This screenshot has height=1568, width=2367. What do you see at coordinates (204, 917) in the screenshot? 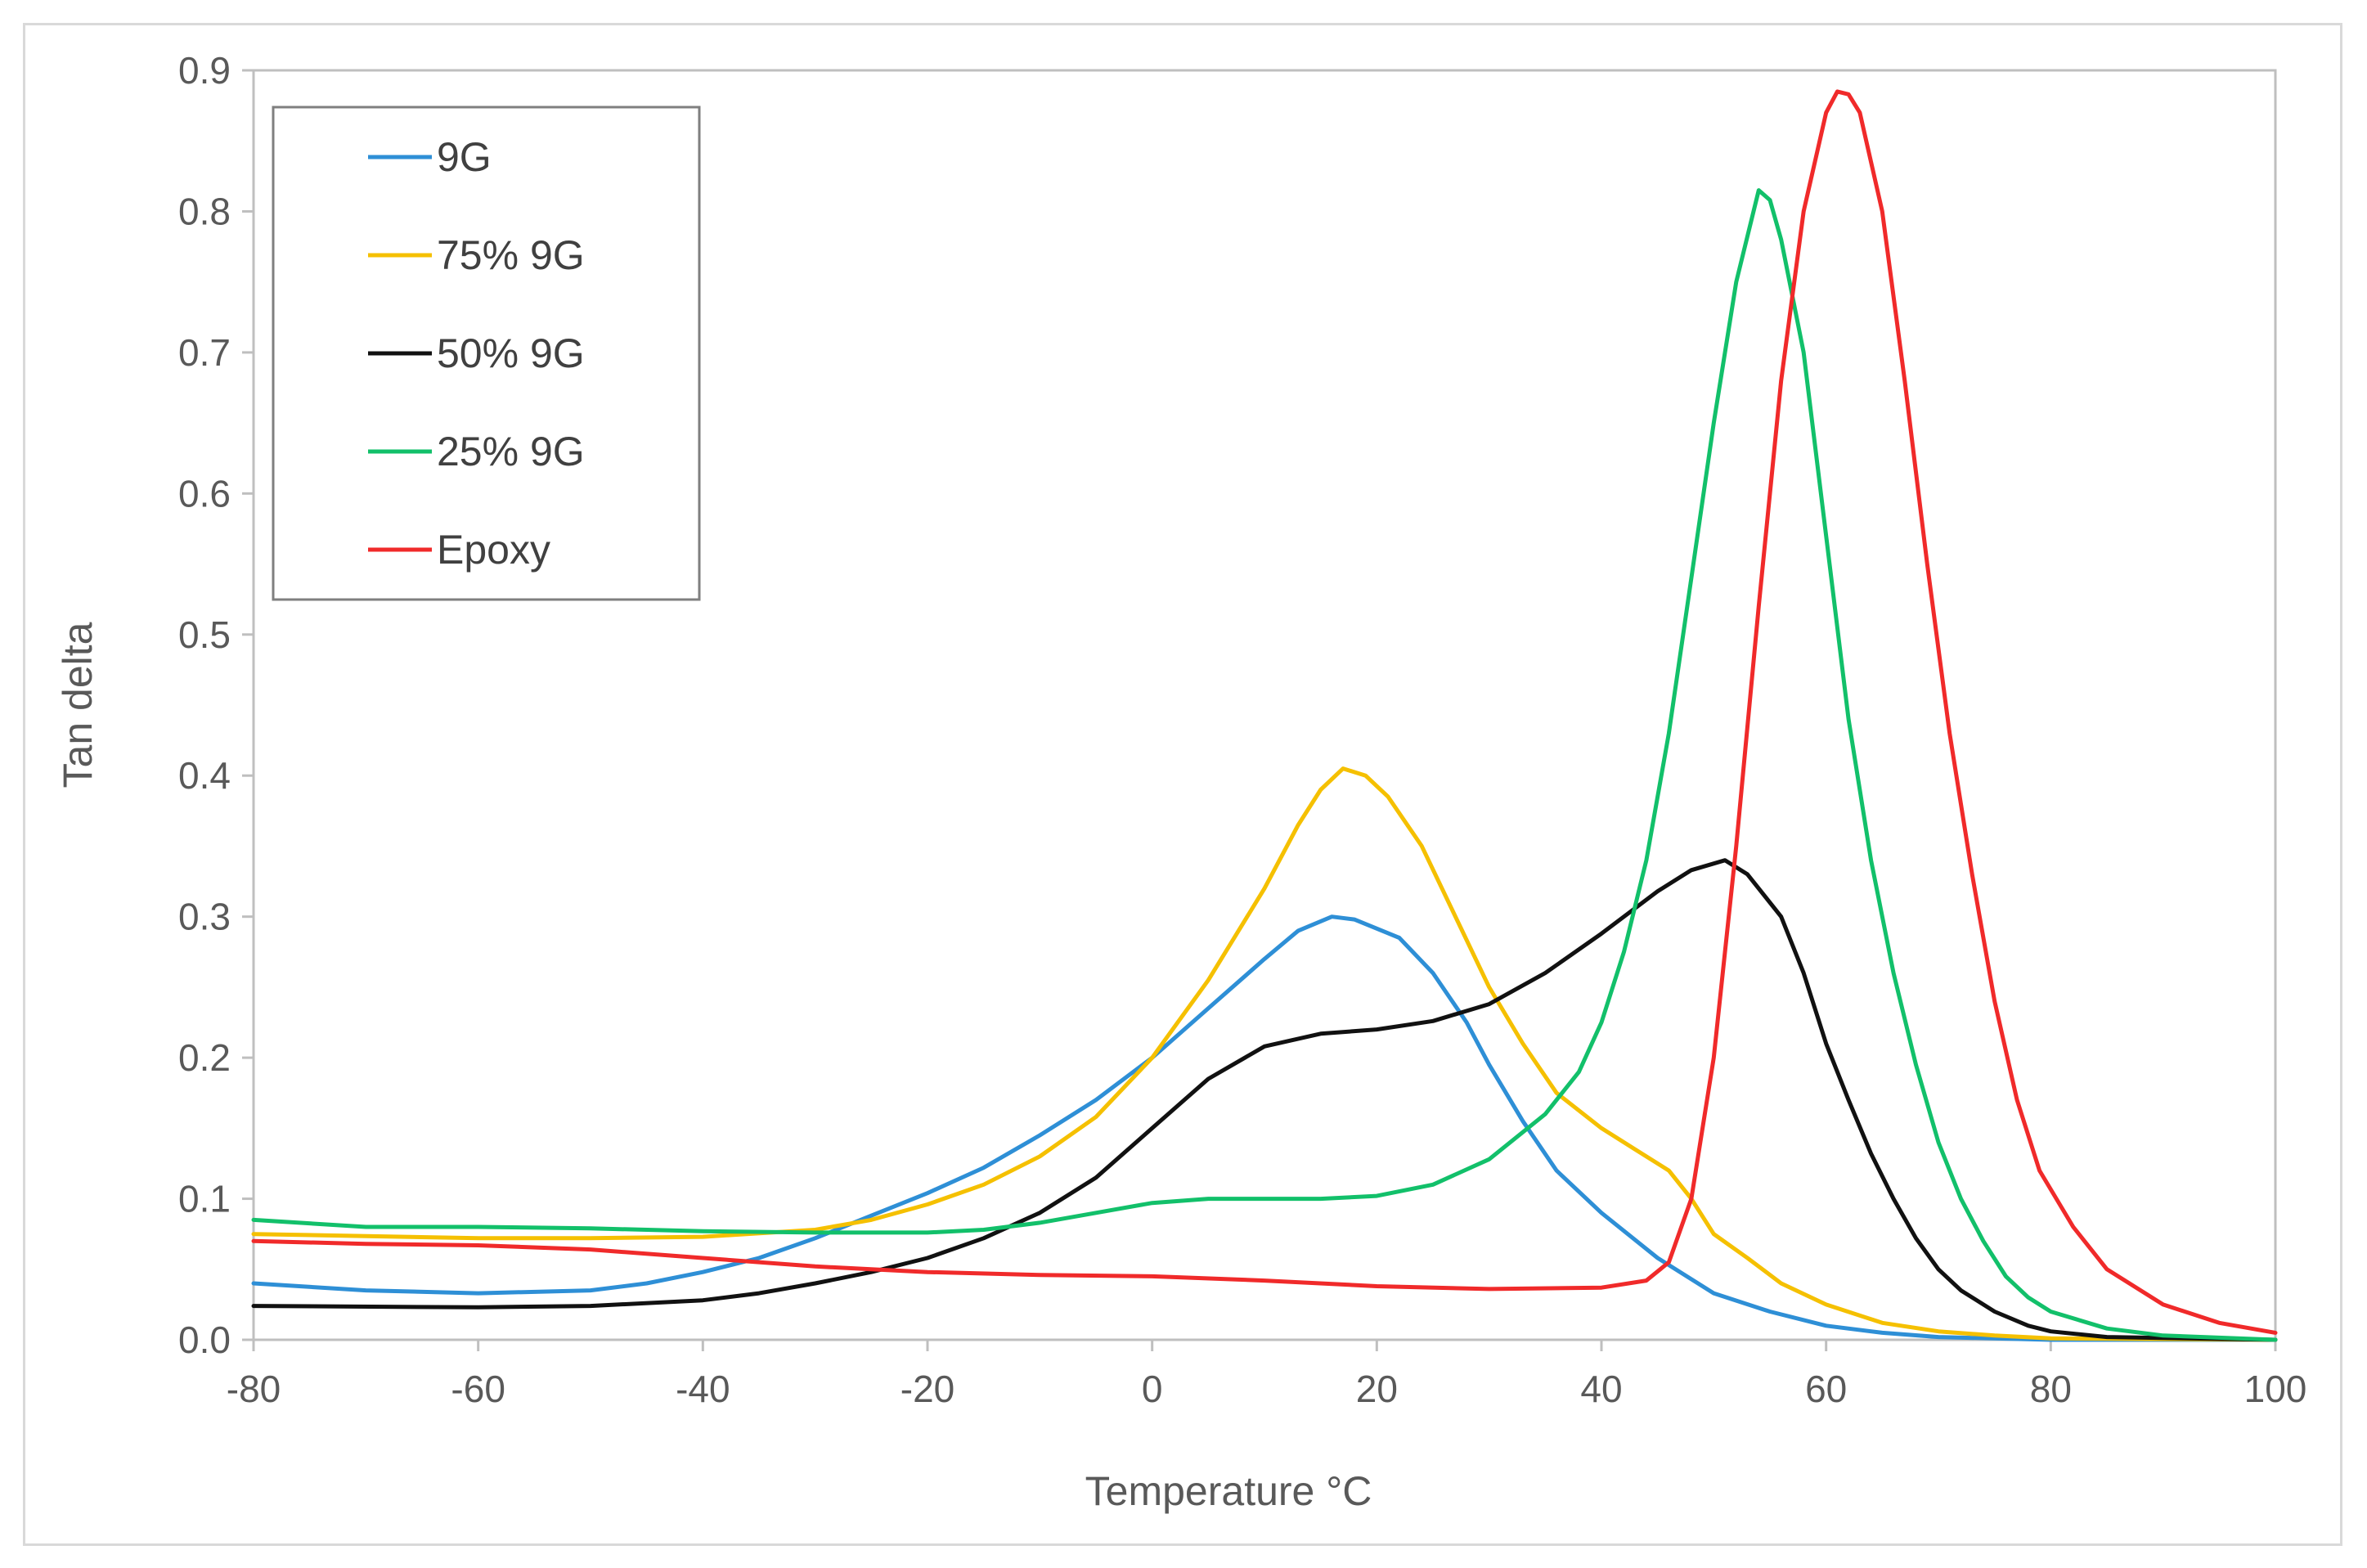
I see `y-tick-label: 0.3` at bounding box center [204, 917].